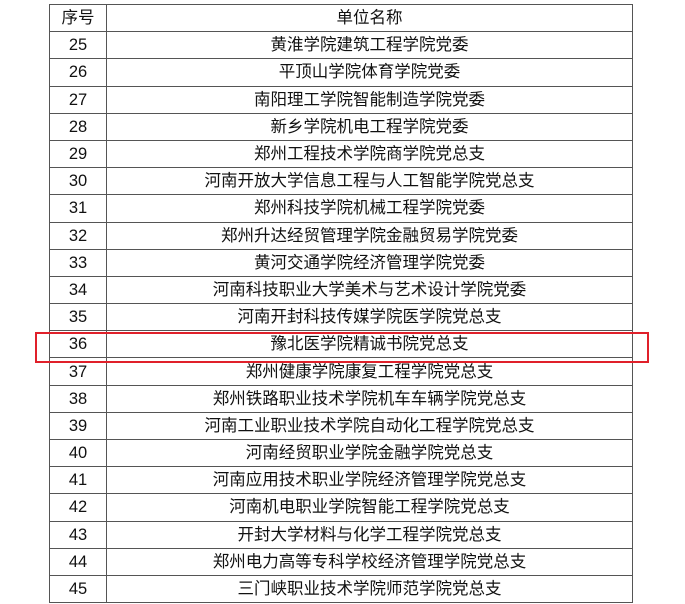 The width and height of the screenshot is (685, 604). Describe the element at coordinates (78, 317) in the screenshot. I see `row-index: 35` at that location.